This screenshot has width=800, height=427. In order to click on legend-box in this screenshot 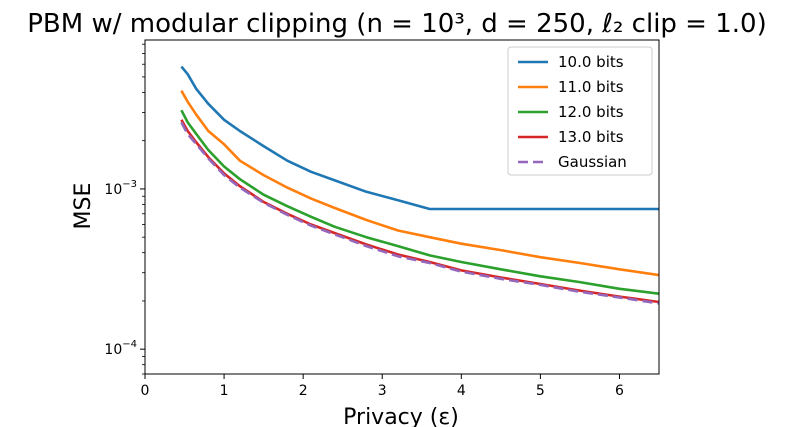, I will do `click(580, 111)`.